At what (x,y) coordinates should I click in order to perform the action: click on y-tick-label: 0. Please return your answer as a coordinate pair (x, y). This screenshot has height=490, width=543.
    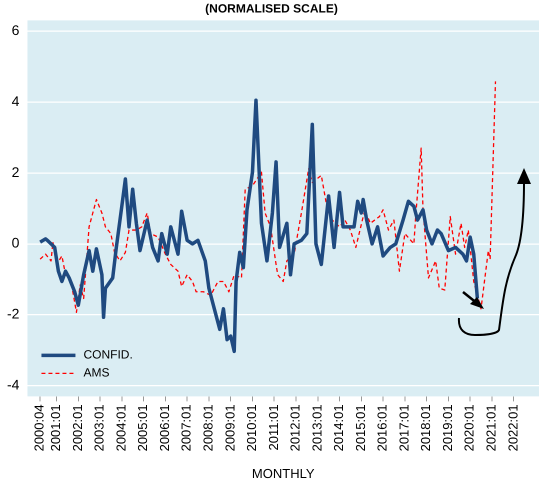
    Looking at the image, I should click on (16, 242).